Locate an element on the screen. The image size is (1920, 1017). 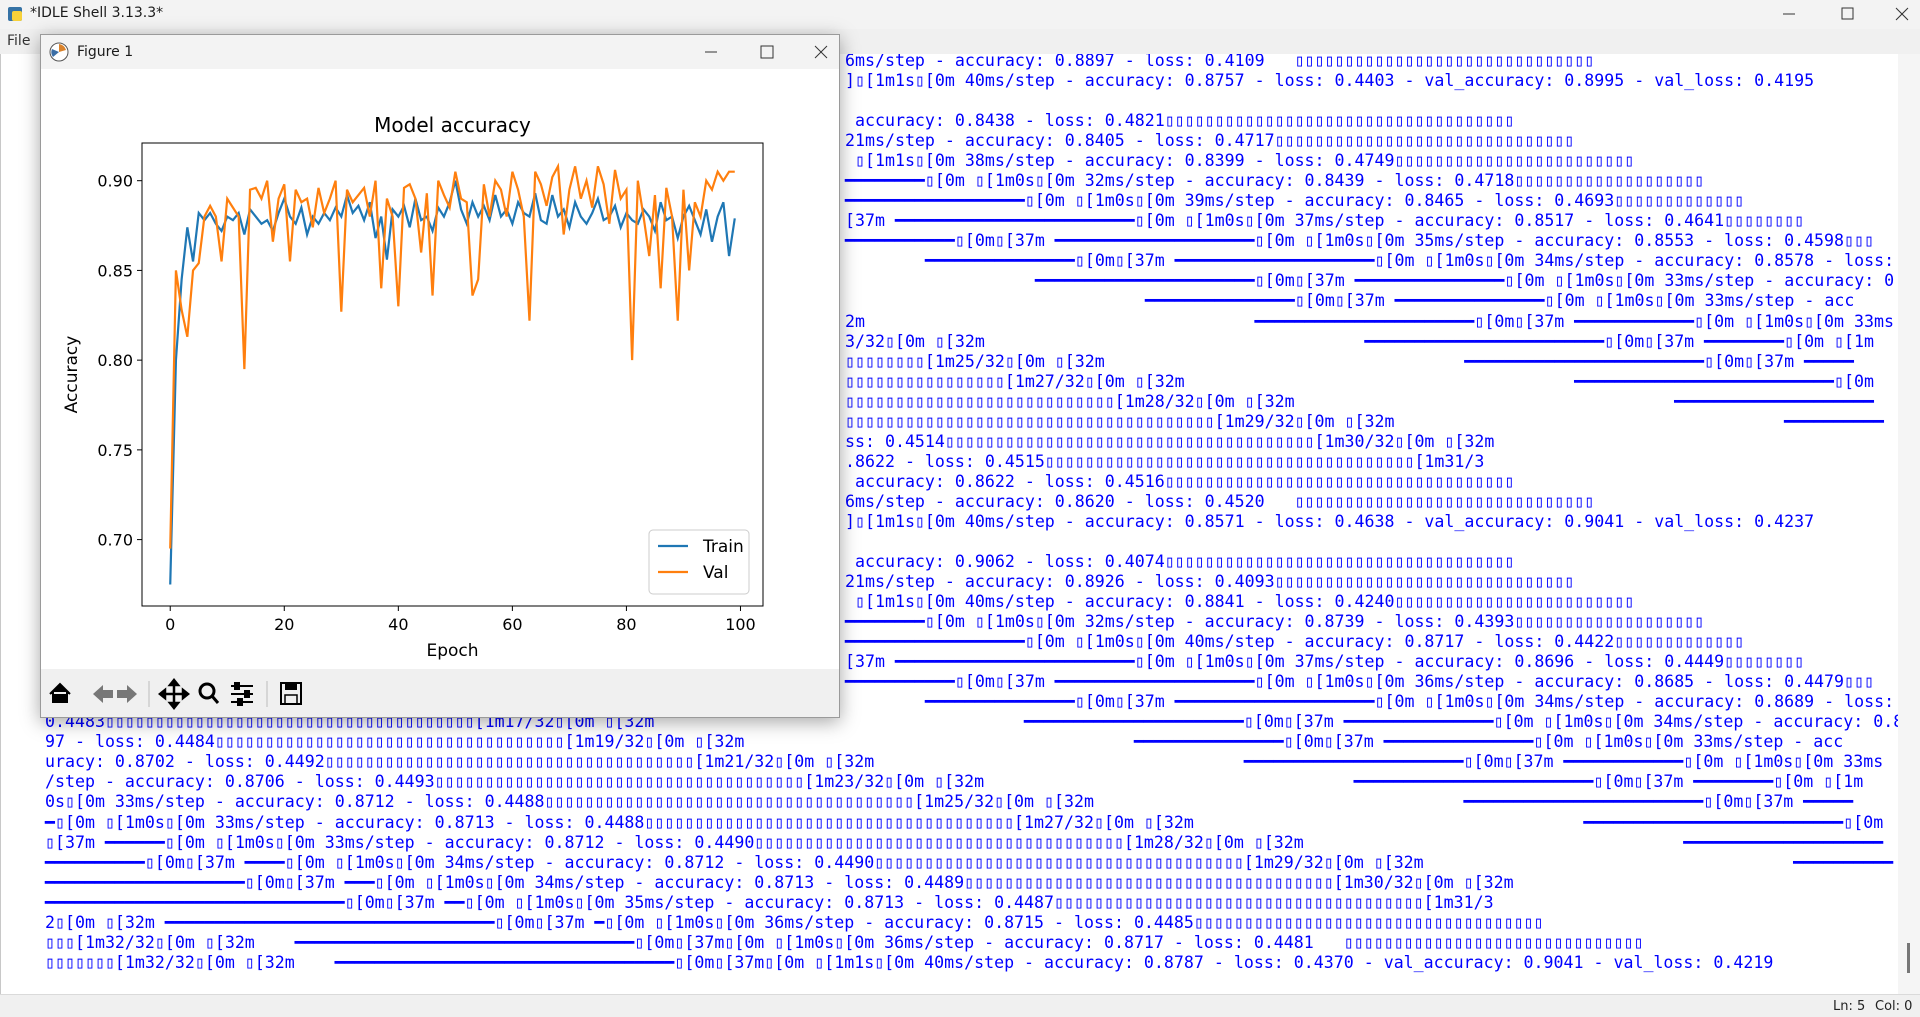
window-controls is located at coordinates (1846, 14).